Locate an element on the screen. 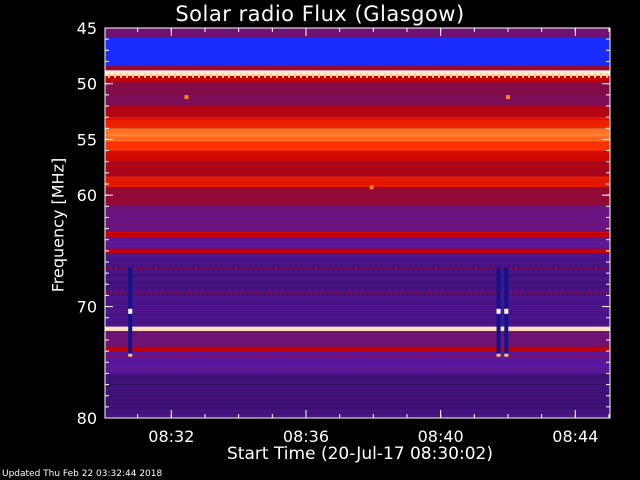 This screenshot has height=480, width=640. spike-mark is located at coordinates (186, 97).